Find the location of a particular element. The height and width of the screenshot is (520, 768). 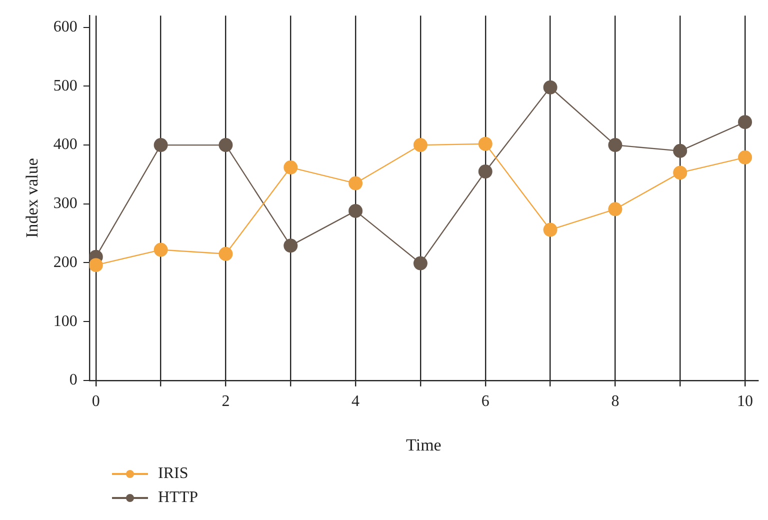

y-tick-label: 100 is located at coordinates (65, 321).